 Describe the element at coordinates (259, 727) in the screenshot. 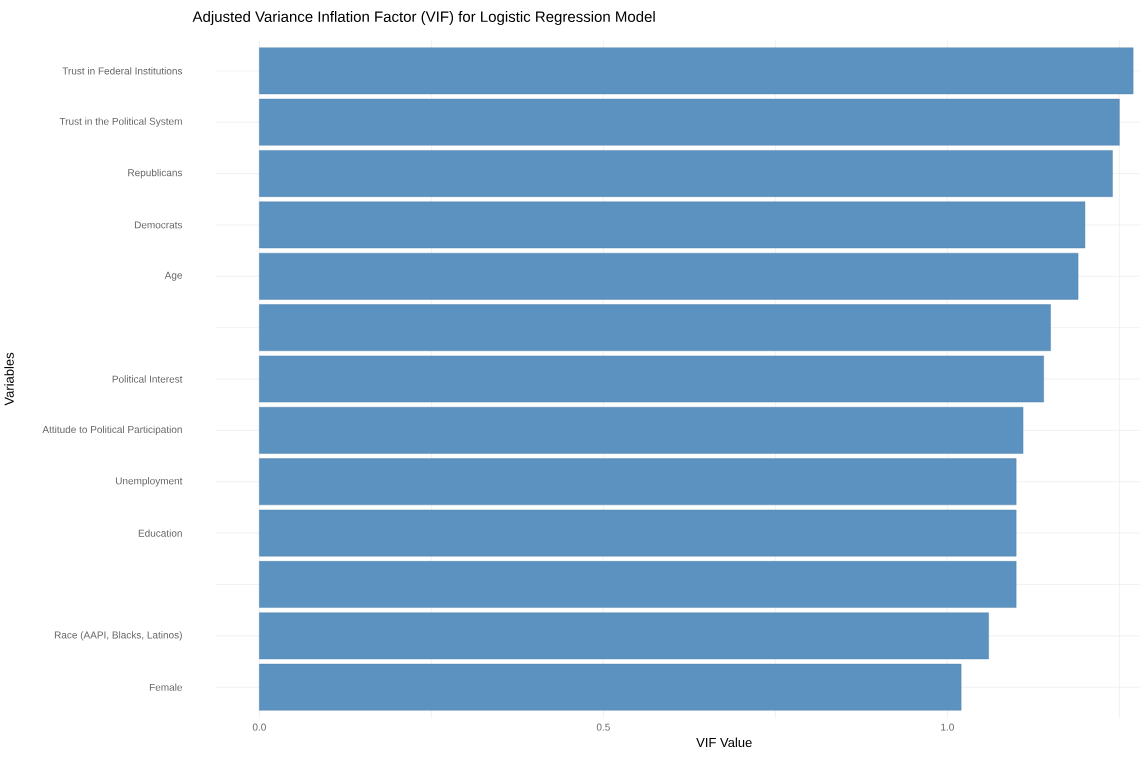

I see `x-tick-label: 0.0` at that location.